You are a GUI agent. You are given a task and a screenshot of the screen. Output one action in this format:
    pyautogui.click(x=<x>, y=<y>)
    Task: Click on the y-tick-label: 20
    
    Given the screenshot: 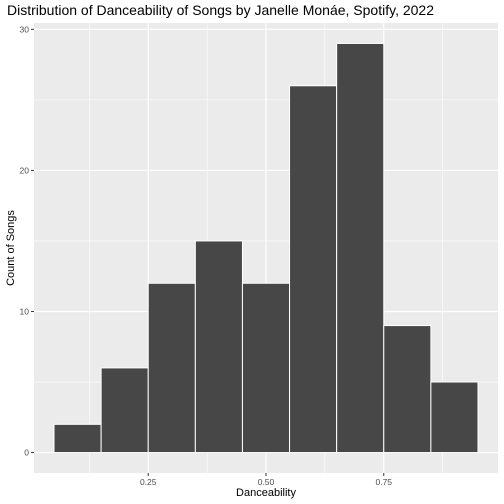 What is the action you would take?
    pyautogui.click(x=25, y=170)
    